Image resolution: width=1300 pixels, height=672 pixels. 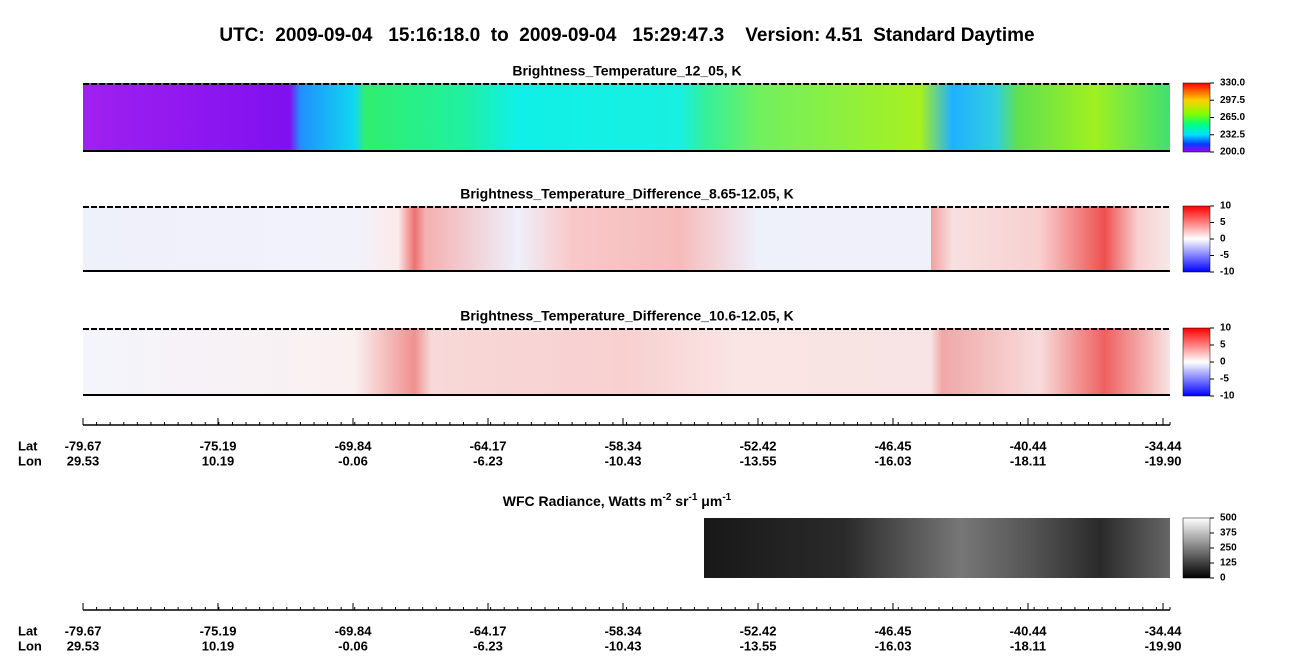 What do you see at coordinates (709, 501) in the screenshot?
I see `title-part: μm` at bounding box center [709, 501].